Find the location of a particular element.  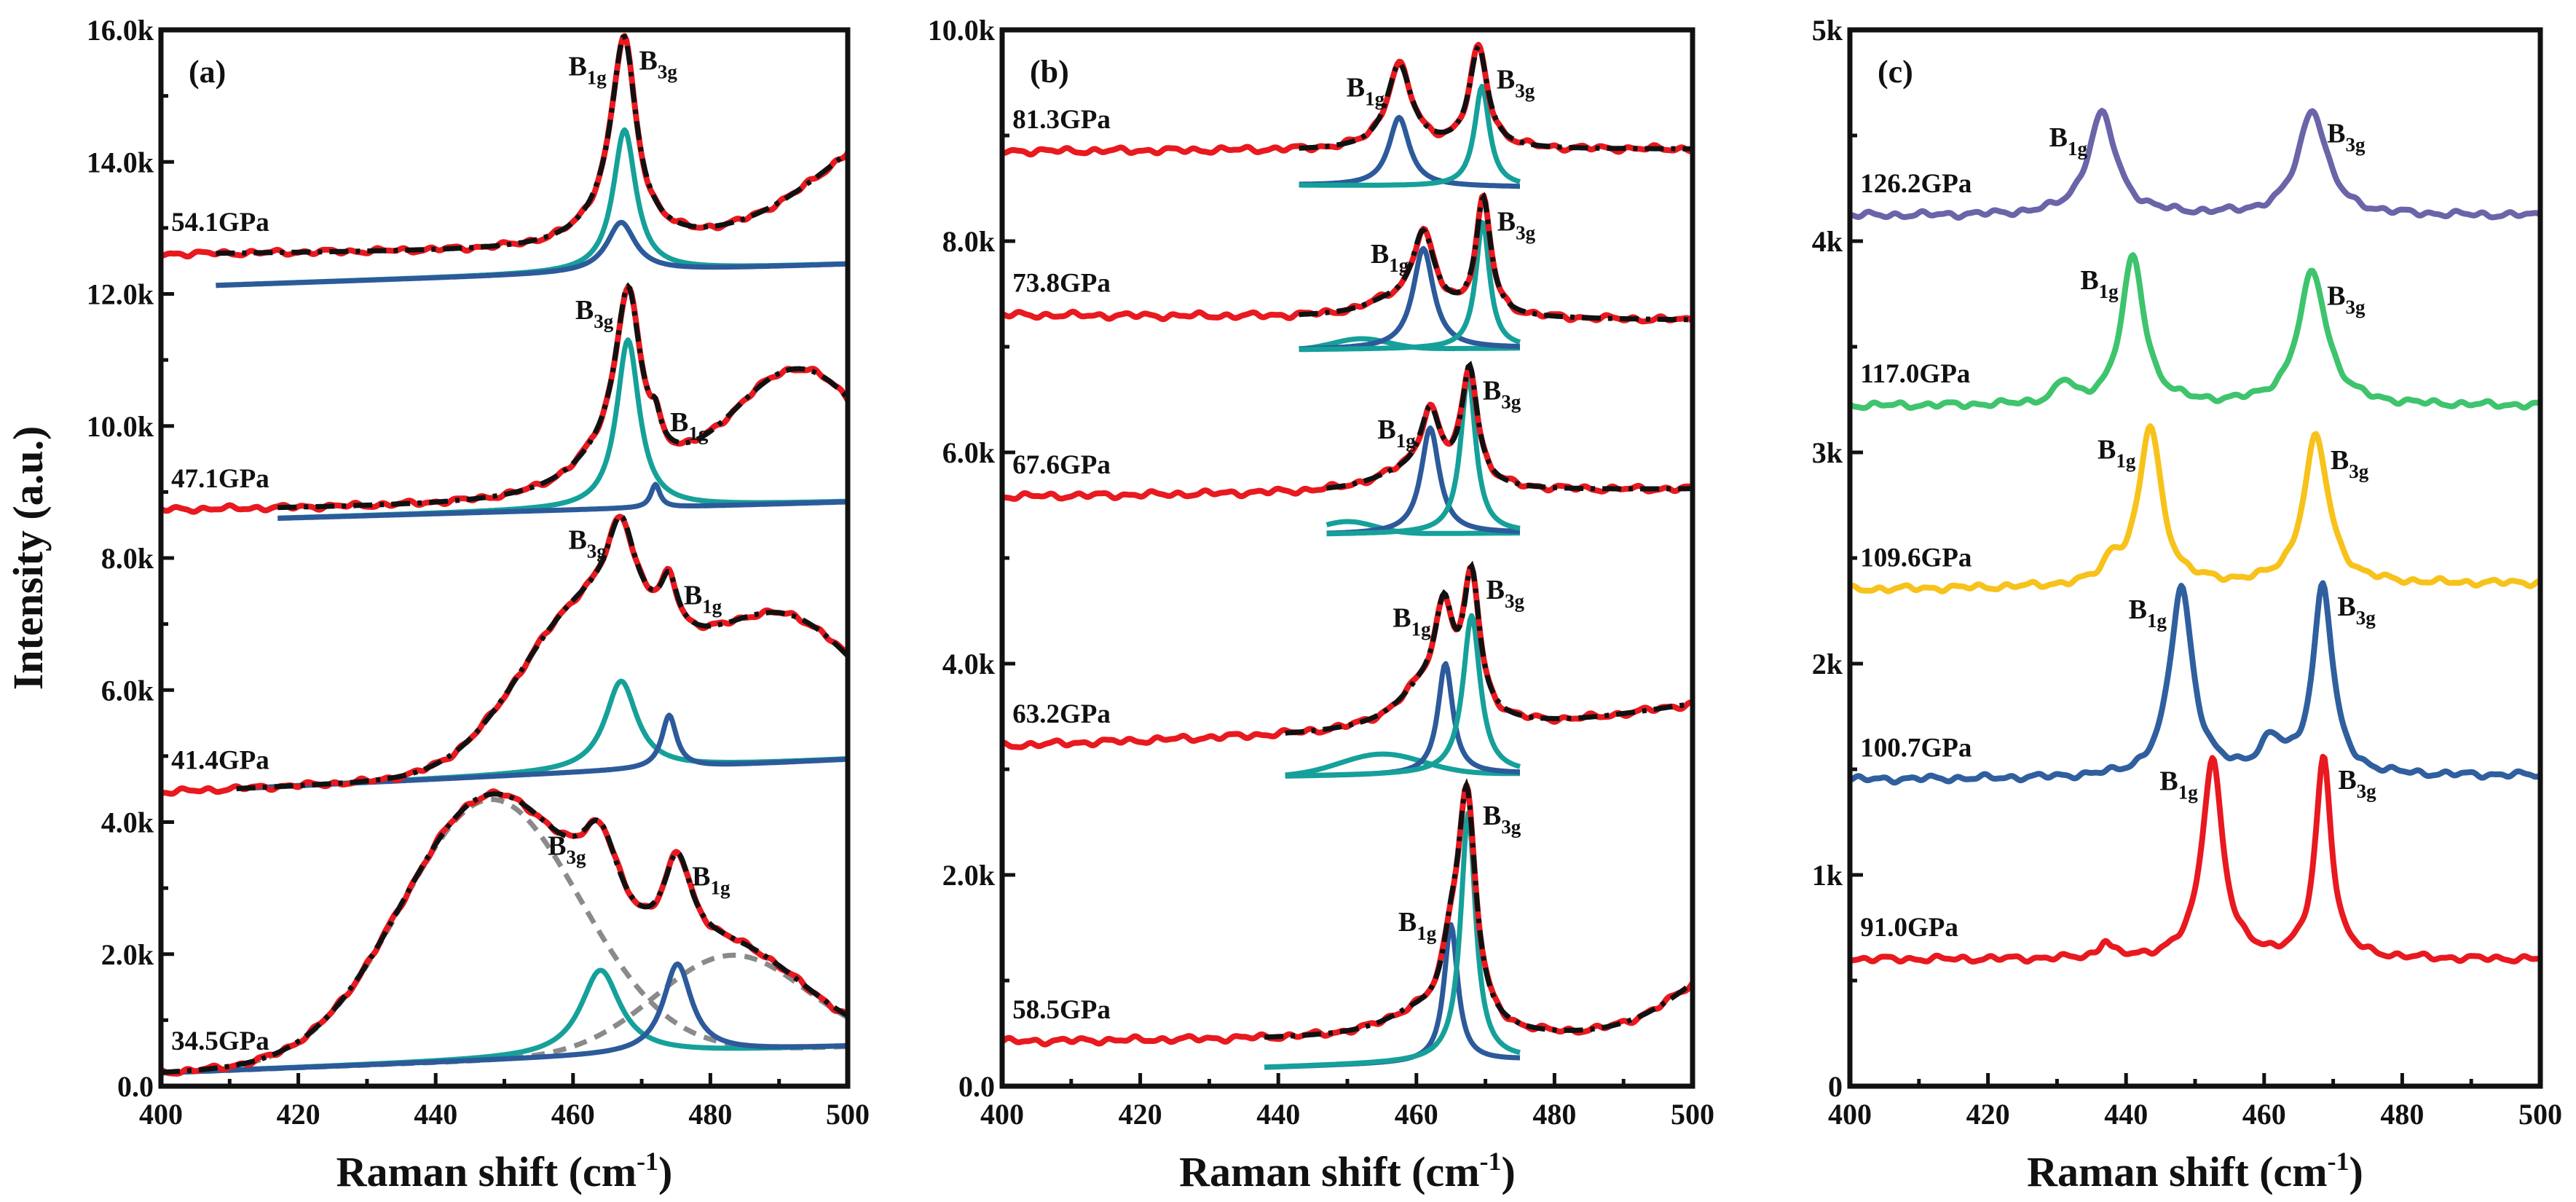

pressure-label: 81.3GPa is located at coordinates (1061, 120).